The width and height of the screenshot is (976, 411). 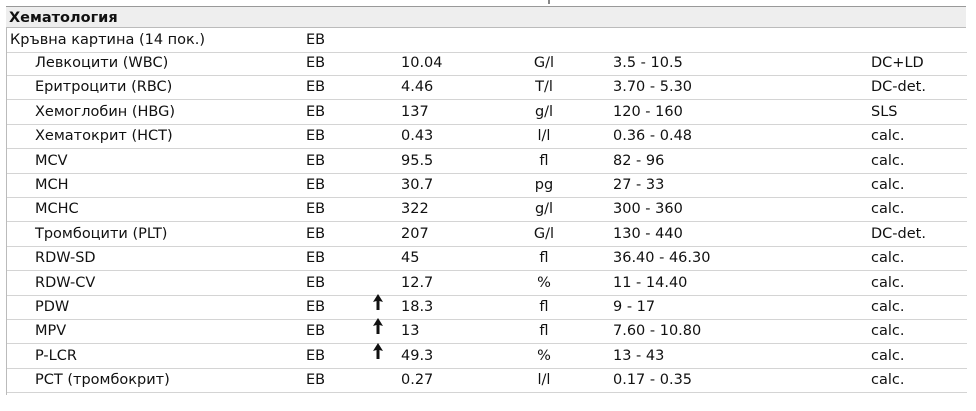 I want to click on result-row: MCHC ЕВ 322 g/l 300 - 360 calc., so click(x=487, y=210).